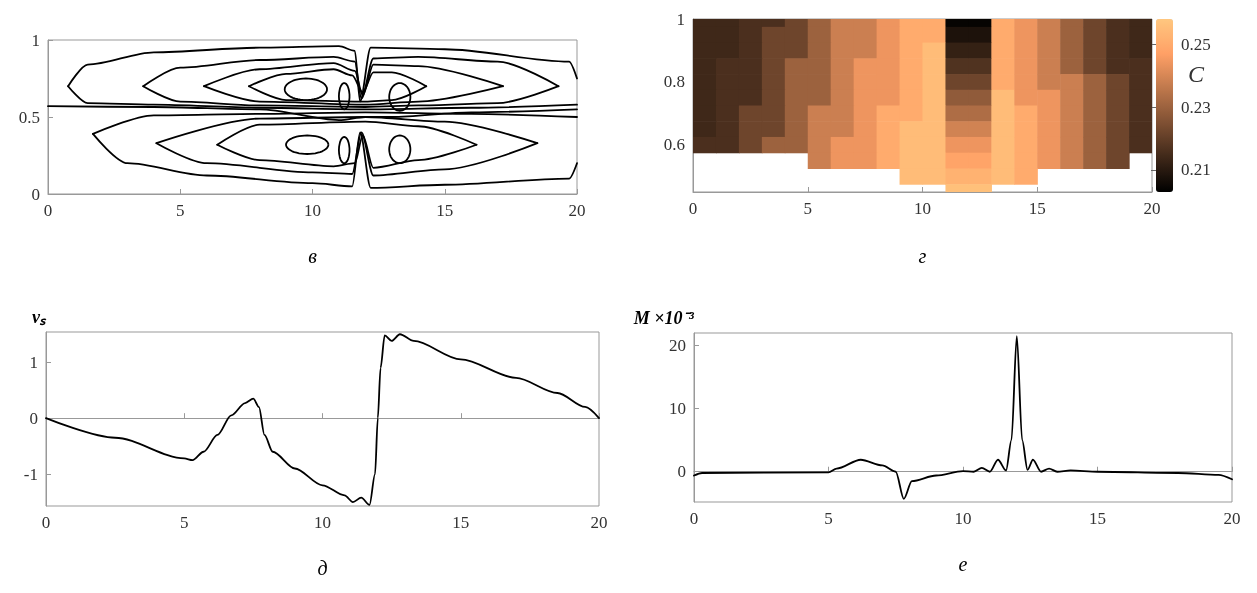  Describe the element at coordinates (39, 317) in the screenshot. I see `y-axis-title: vₛ` at that location.